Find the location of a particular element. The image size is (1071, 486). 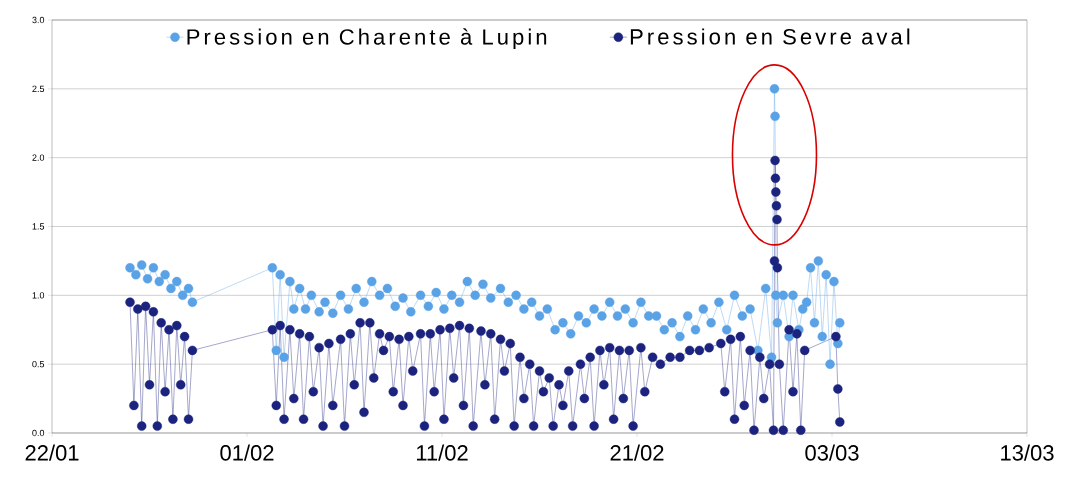

legend-label: Pression en Charente à Lupin is located at coordinates (367, 39).